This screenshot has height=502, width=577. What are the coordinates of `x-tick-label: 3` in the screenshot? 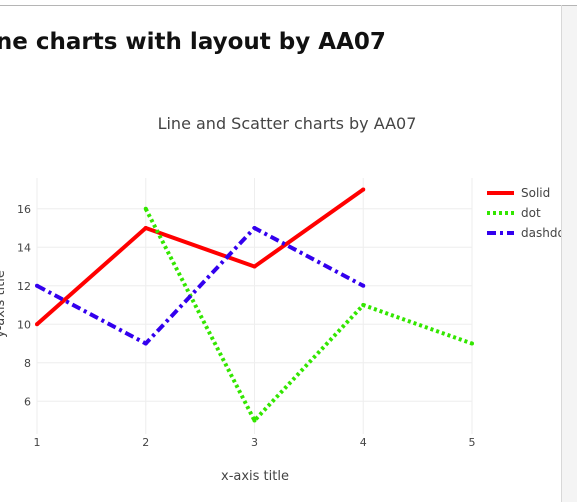 It's located at (254, 442).